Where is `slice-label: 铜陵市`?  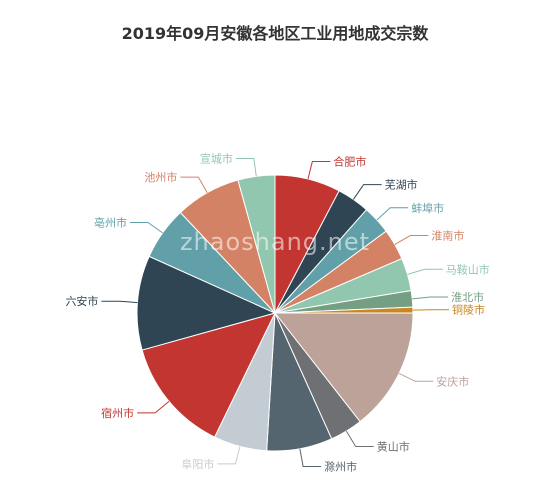 slice-label: 铜陵市 is located at coordinates (468, 310).